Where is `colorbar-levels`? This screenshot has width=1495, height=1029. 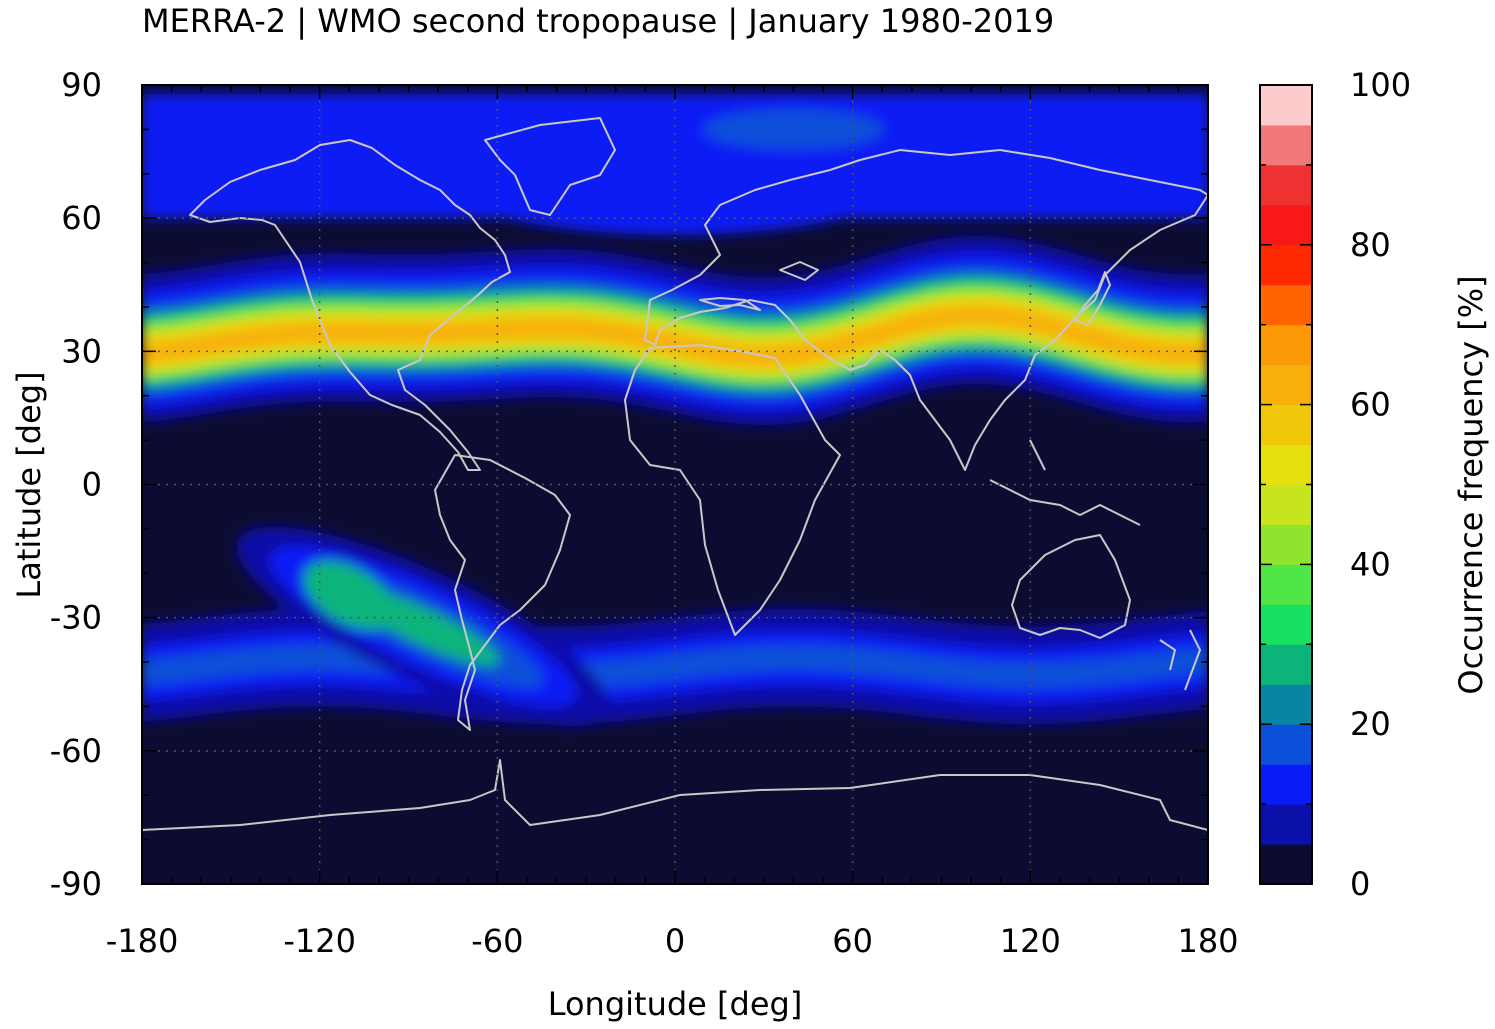
colorbar-levels is located at coordinates (1286, 485).